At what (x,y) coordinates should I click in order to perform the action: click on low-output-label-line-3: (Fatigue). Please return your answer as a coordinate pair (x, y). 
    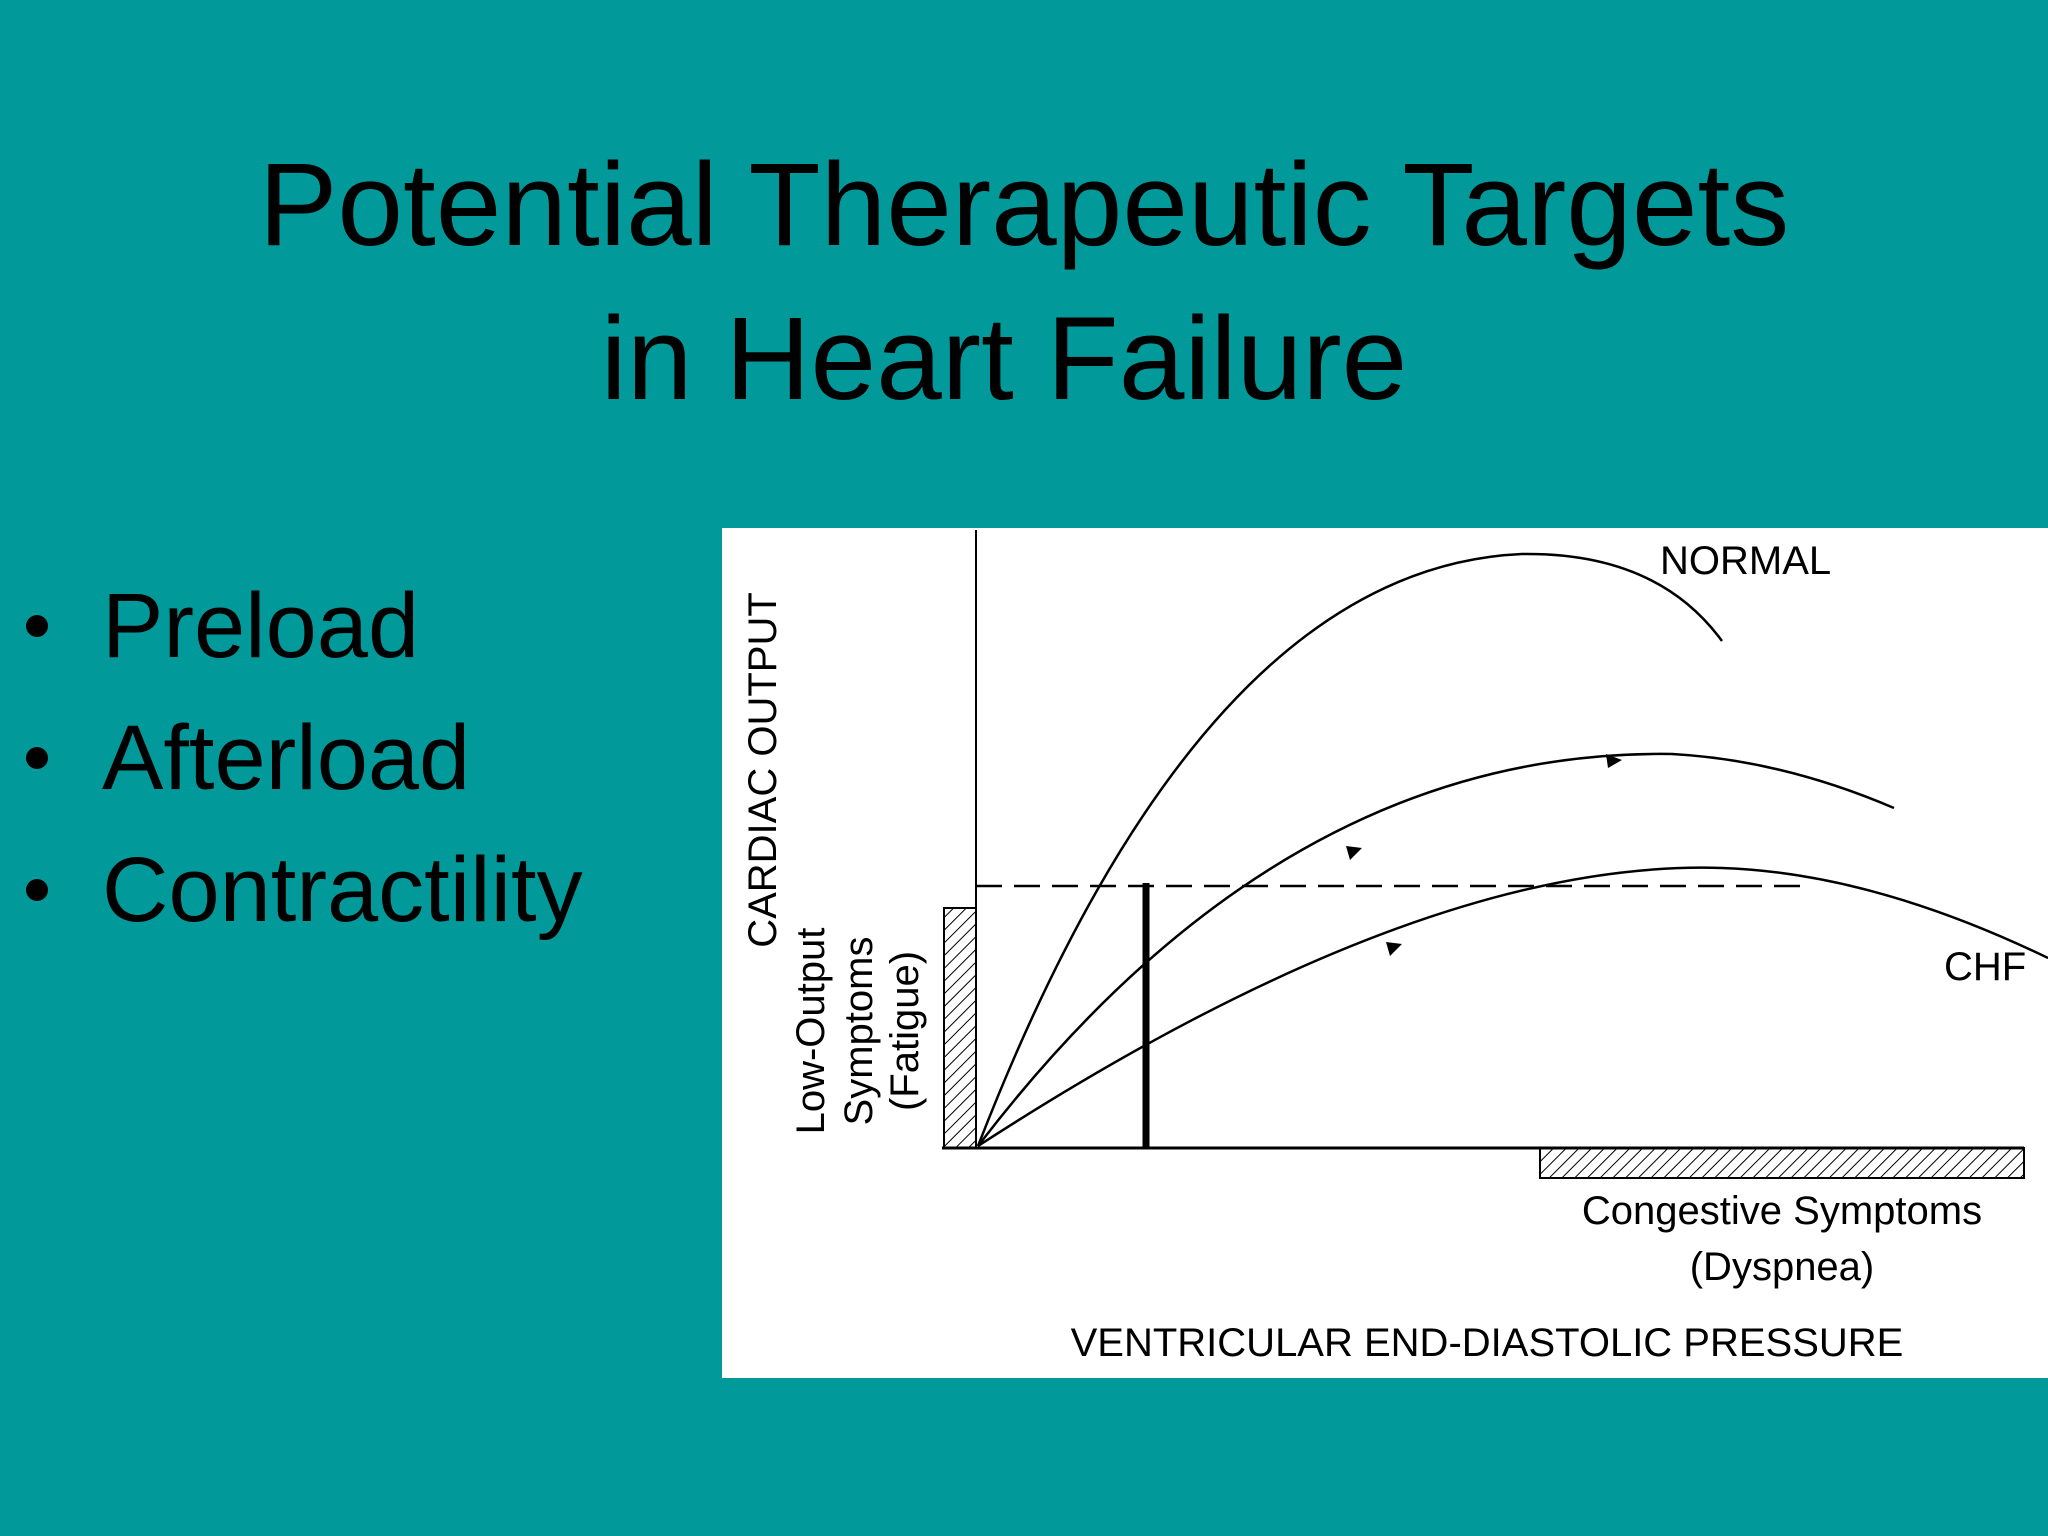
    Looking at the image, I should click on (905, 1031).